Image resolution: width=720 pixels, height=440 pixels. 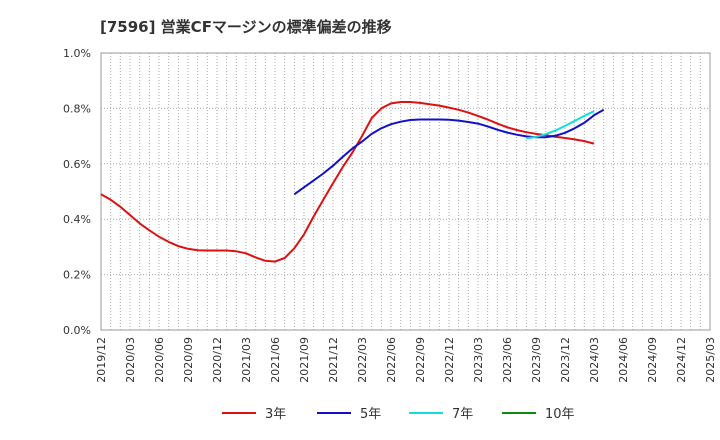 What do you see at coordinates (101, 360) in the screenshot?
I see `x-tick-label: 2019/12` at bounding box center [101, 360].